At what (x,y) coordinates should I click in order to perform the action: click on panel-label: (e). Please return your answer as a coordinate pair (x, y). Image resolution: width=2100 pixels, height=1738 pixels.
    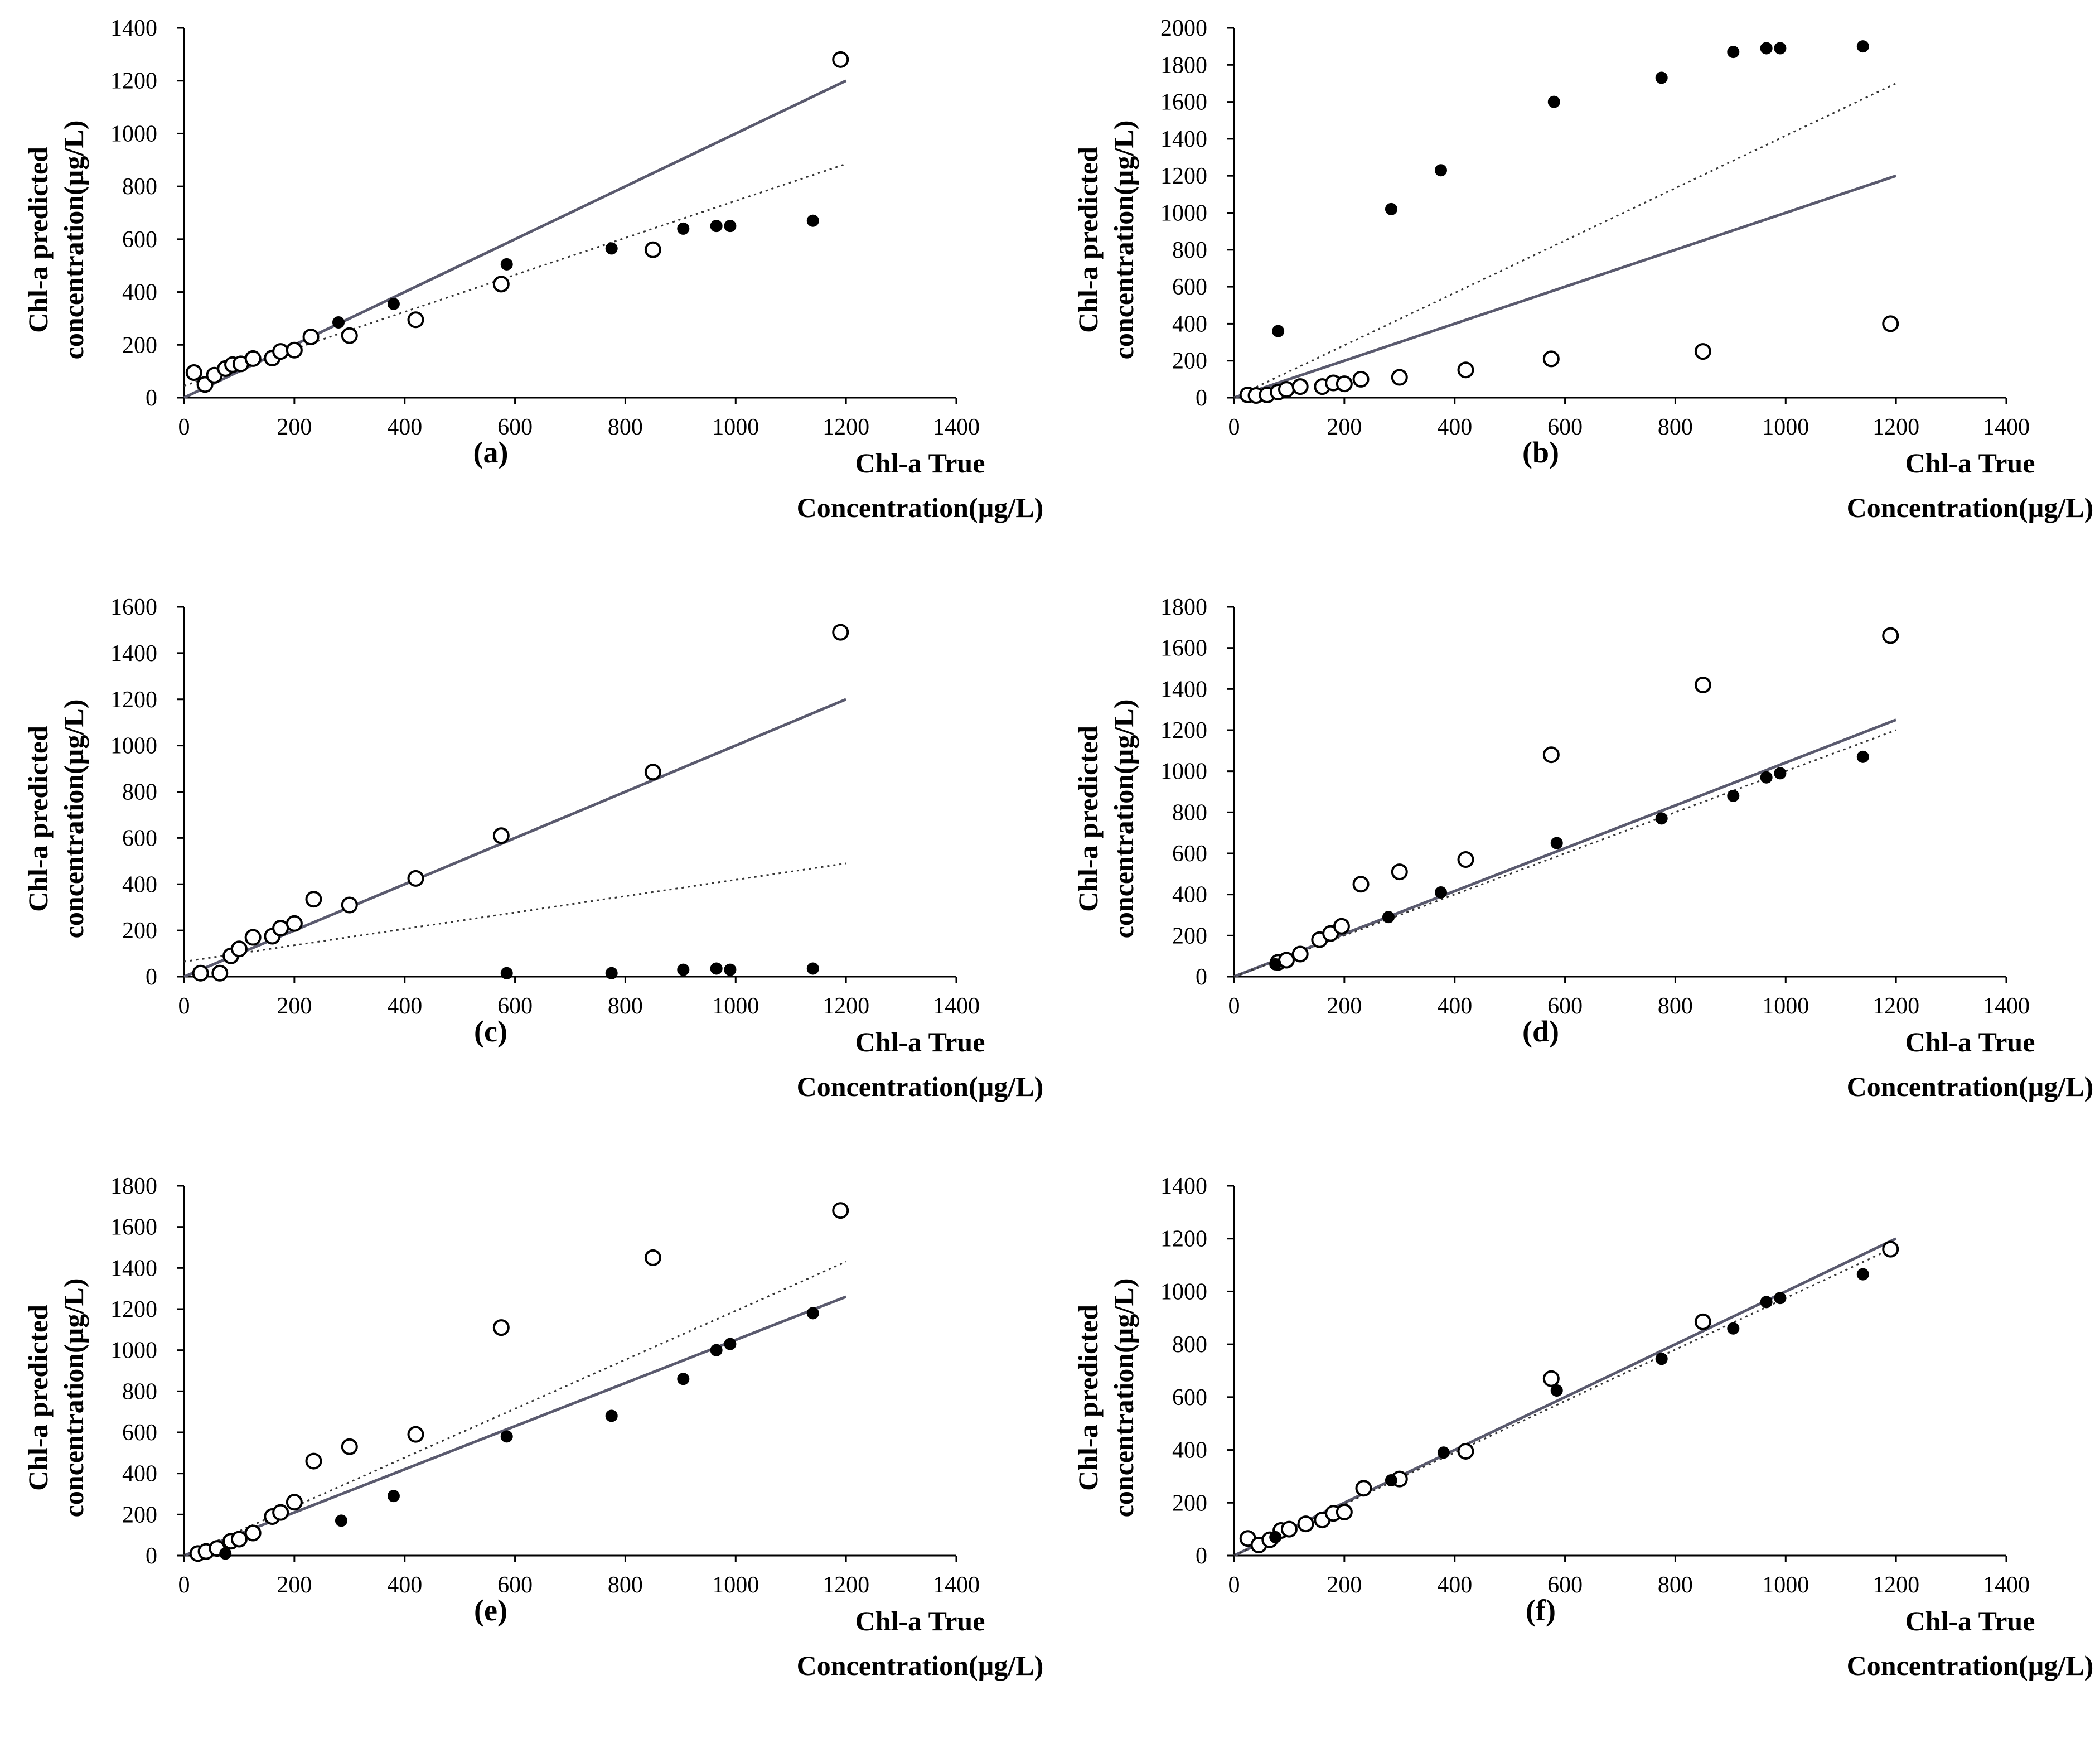
    Looking at the image, I should click on (490, 1610).